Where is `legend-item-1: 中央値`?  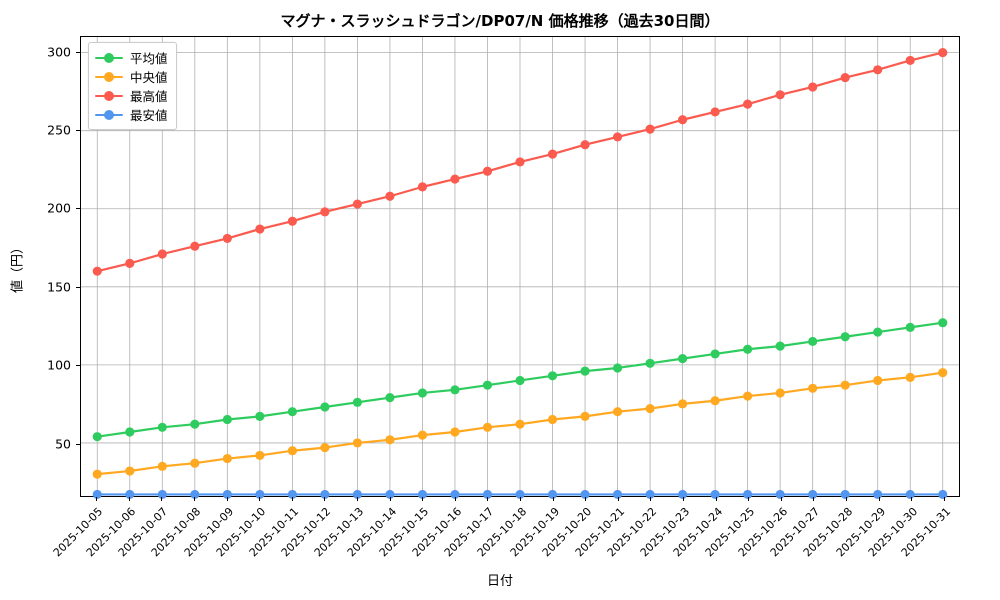 legend-item-1: 中央値 is located at coordinates (131, 76).